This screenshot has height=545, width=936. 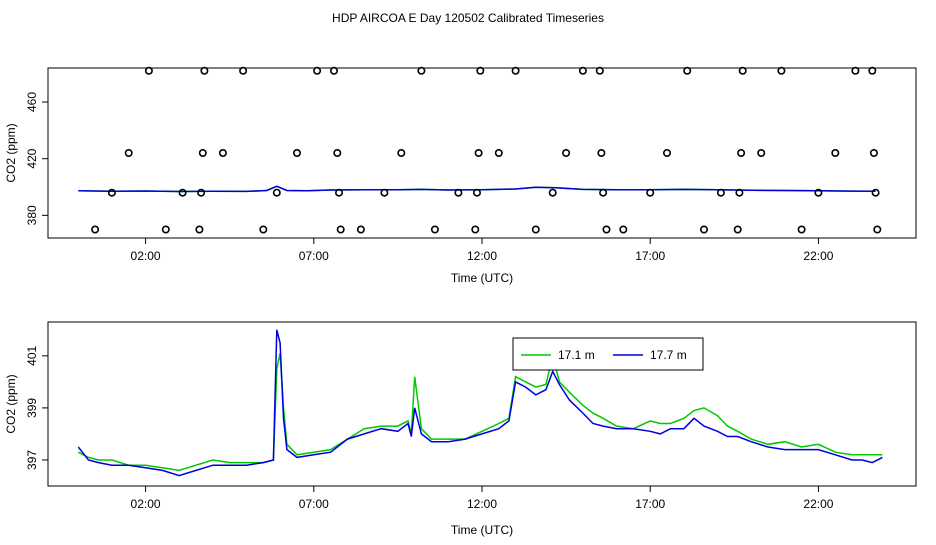 I want to click on top-y-tick-label: 460, so click(x=32, y=102).